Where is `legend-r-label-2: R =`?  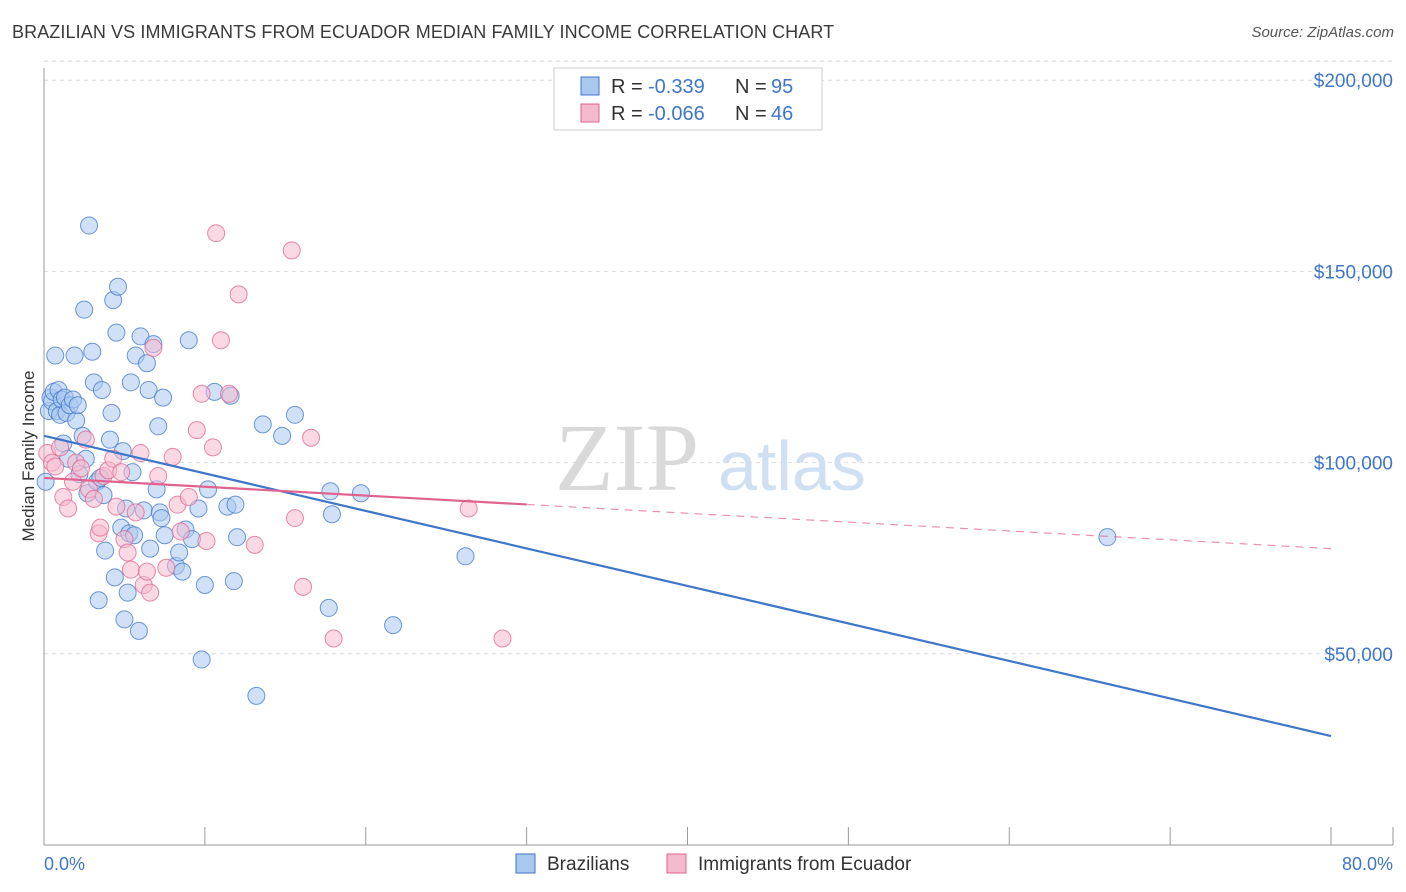 legend-r-label-2: R = is located at coordinates (627, 114).